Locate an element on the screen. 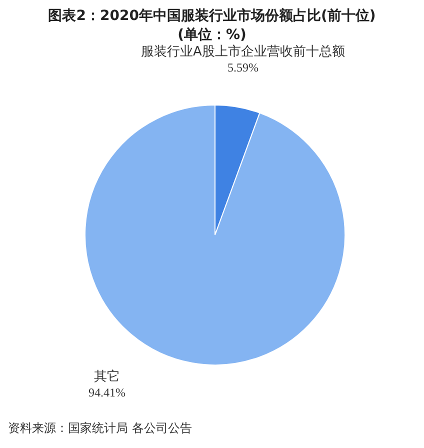 This screenshot has width=424, height=448. slice-label: 服装行业A股上市企业营收前十总额 is located at coordinates (243, 52).